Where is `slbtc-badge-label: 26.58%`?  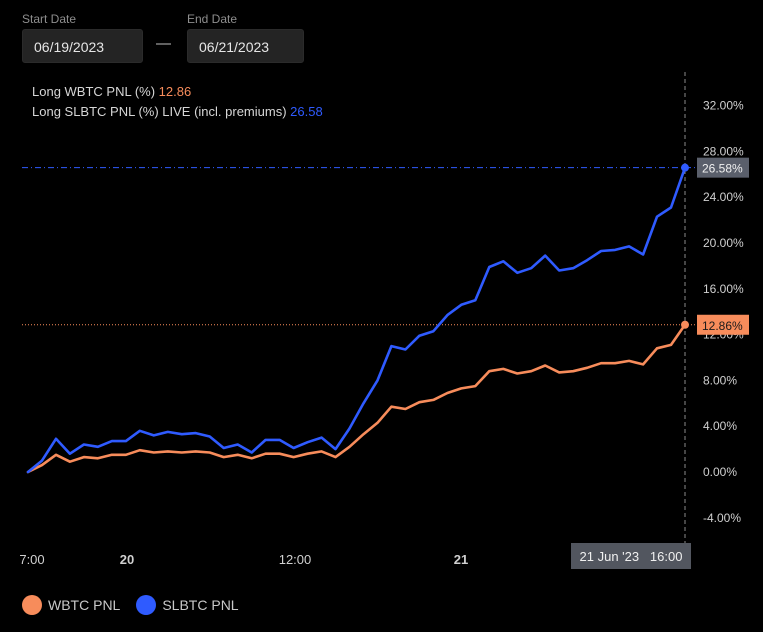 slbtc-badge-label: 26.58% is located at coordinates (722, 169).